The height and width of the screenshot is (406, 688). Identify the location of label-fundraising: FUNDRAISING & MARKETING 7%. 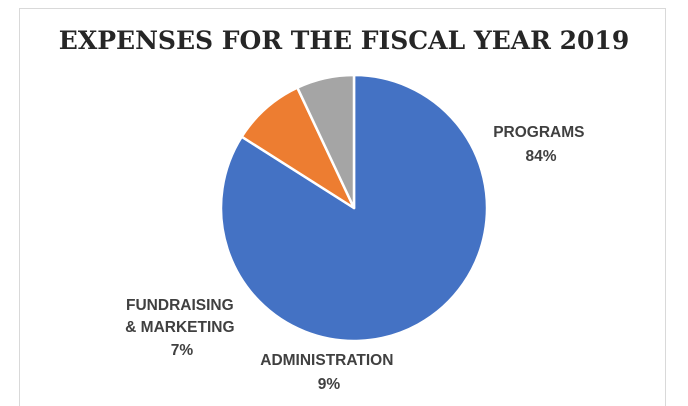
(182, 328).